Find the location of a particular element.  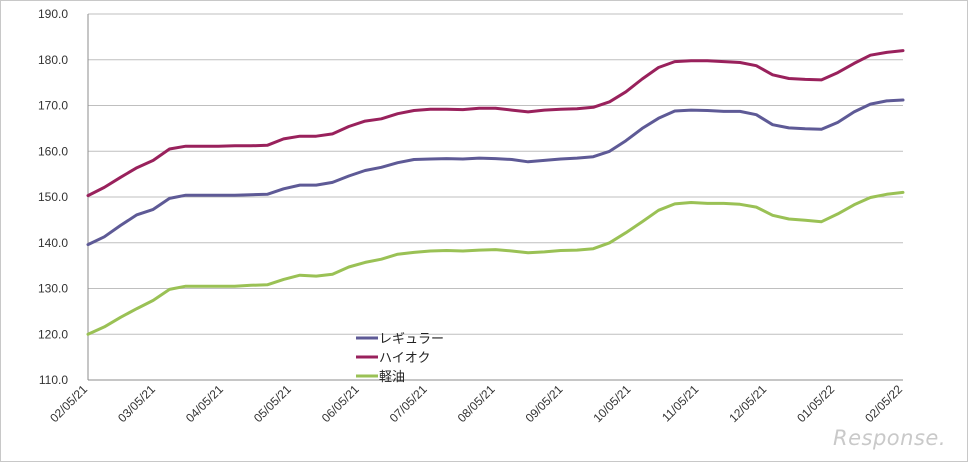

y-tick-label: 190.0 is located at coordinates (53, 14).